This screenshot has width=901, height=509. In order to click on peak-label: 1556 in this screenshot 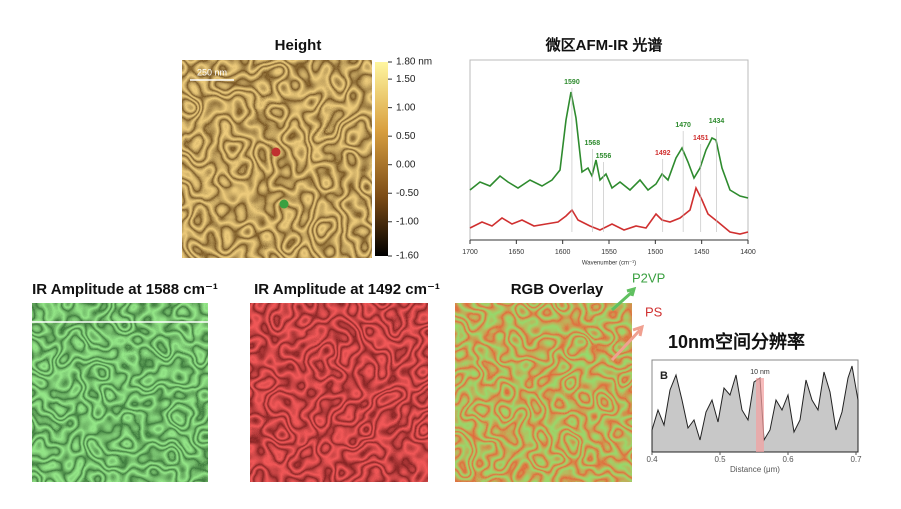, I will do `click(604, 156)`.